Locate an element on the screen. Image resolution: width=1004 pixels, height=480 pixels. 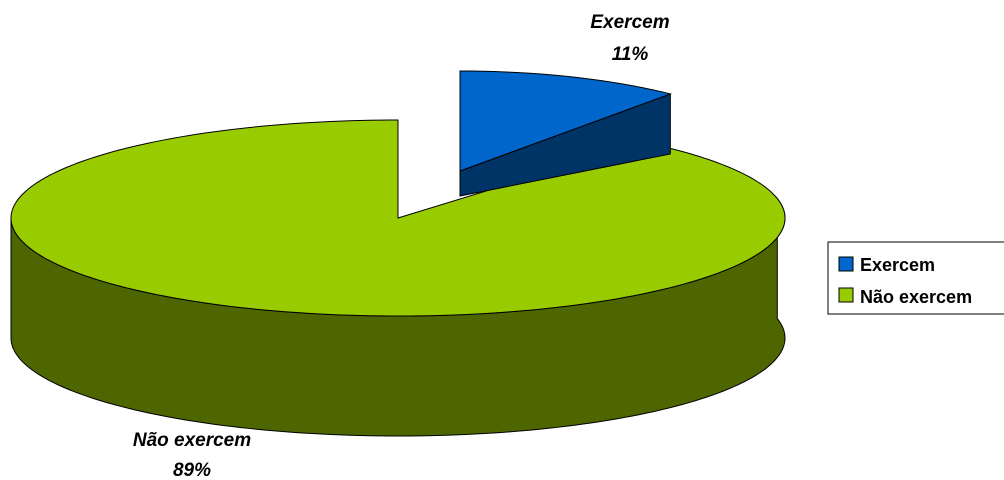
slice-pct-exercem: 11% is located at coordinates (630, 54).